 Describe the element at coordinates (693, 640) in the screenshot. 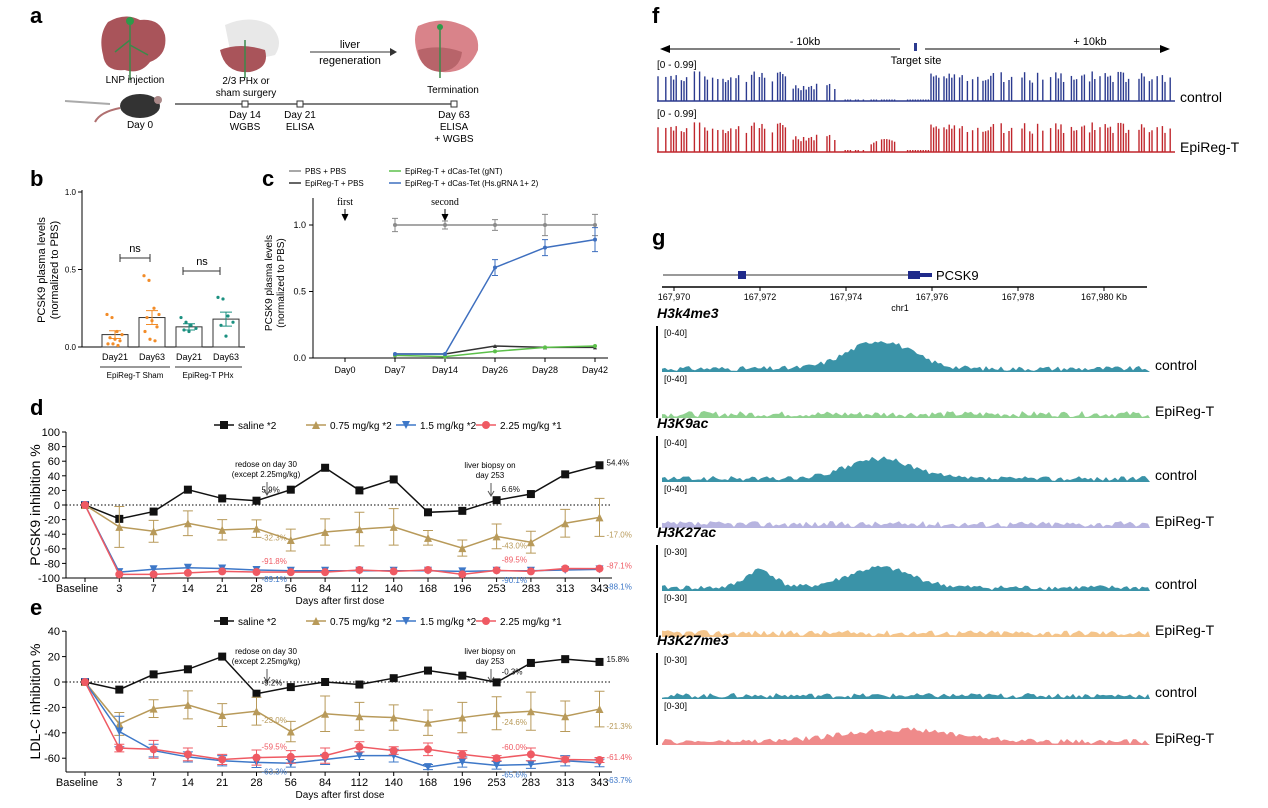

I see `histone-mark-title: H3K27me3` at that location.